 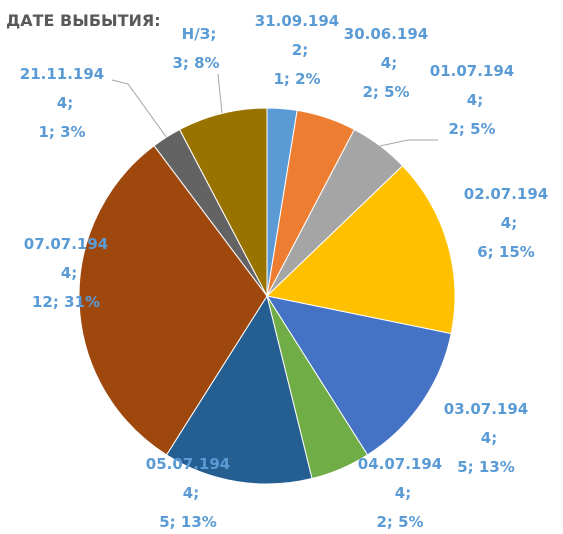 I want to click on data-label-category: 03.07.194 4, so click(x=486, y=423).